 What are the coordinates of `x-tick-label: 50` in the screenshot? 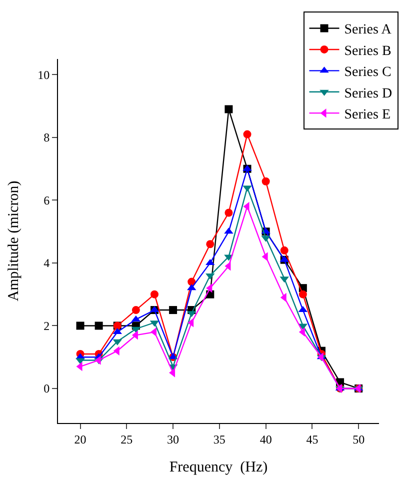 It's located at (358, 439).